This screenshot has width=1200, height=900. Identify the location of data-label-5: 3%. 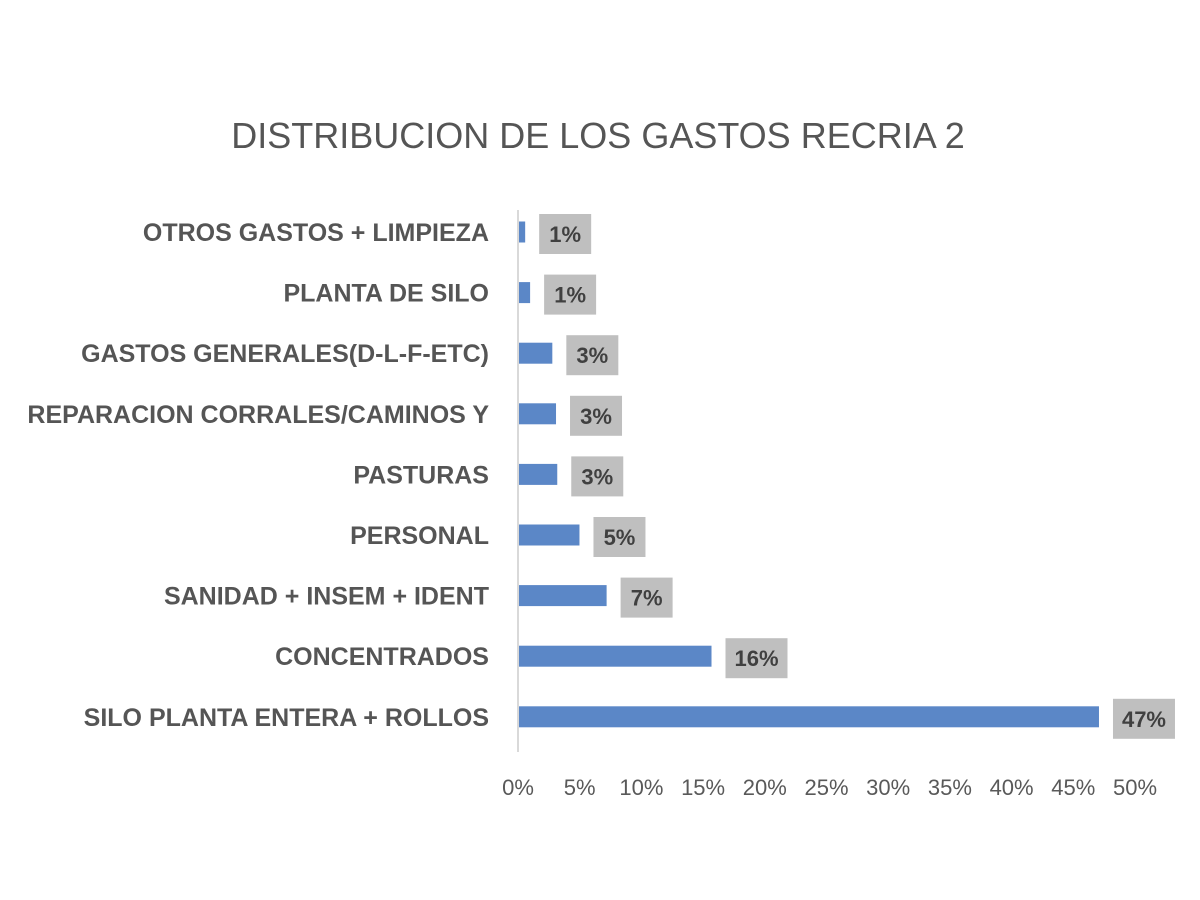
(597, 476).